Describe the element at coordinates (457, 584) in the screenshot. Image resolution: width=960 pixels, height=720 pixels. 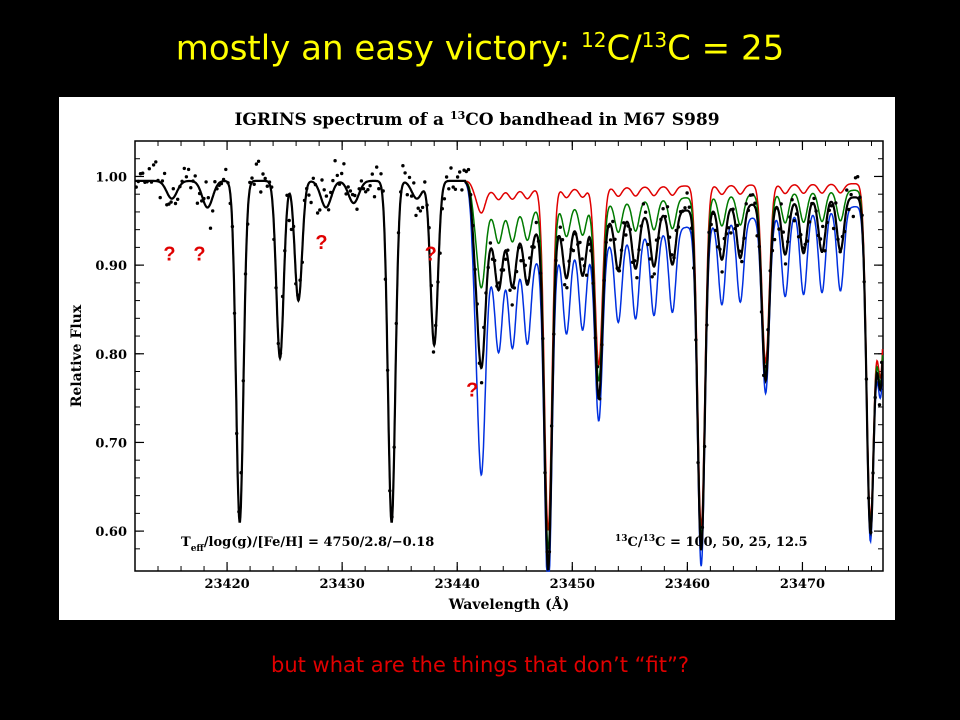
I see `x-tick-label: 23440` at that location.